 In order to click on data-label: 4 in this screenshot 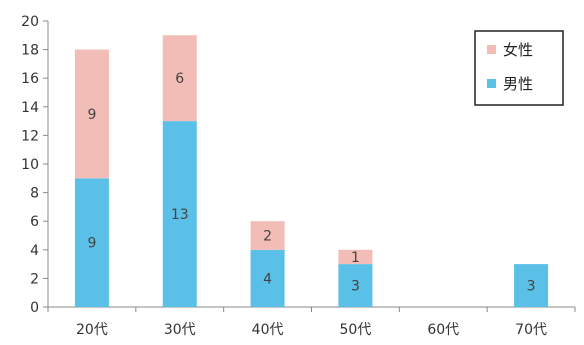, I will do `click(267, 279)`.